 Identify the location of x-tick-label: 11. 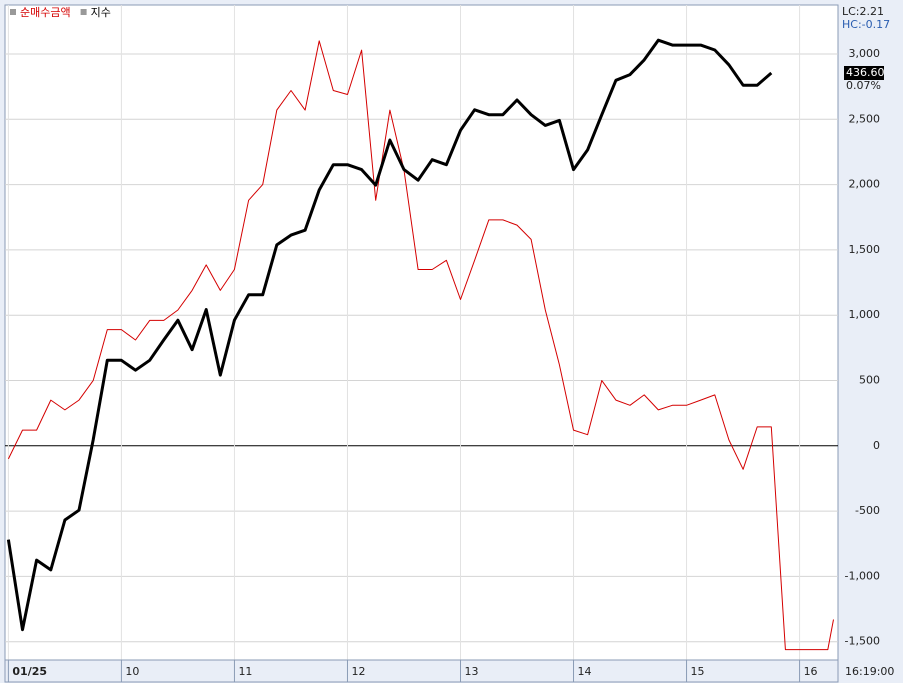
(245, 671).